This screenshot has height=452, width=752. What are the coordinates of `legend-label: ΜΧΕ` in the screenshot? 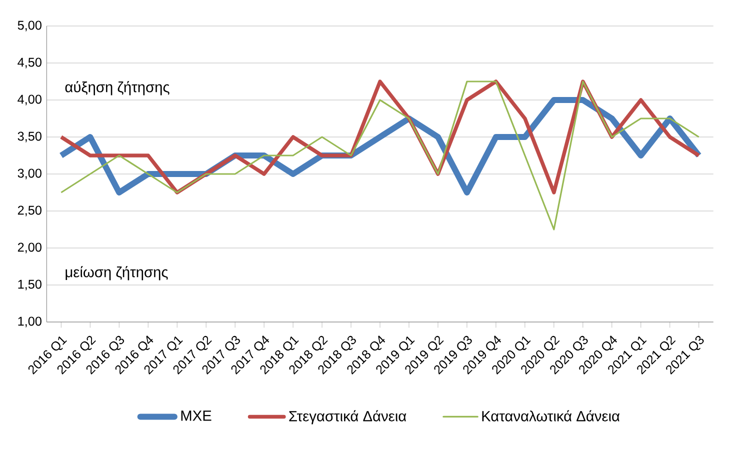 It's located at (196, 415).